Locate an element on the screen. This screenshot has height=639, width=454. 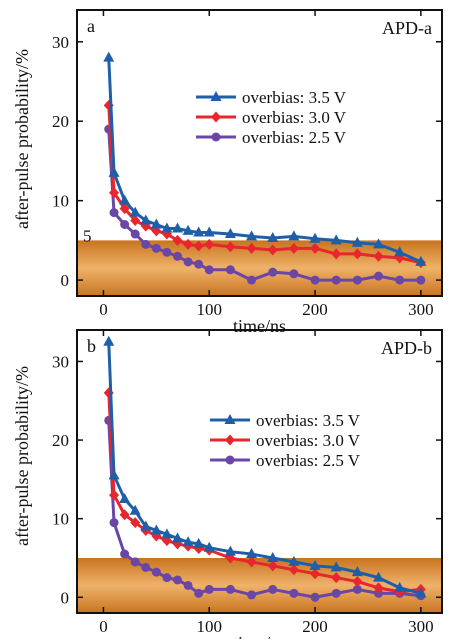
x-tick-label: 200 is located at coordinates (315, 309).